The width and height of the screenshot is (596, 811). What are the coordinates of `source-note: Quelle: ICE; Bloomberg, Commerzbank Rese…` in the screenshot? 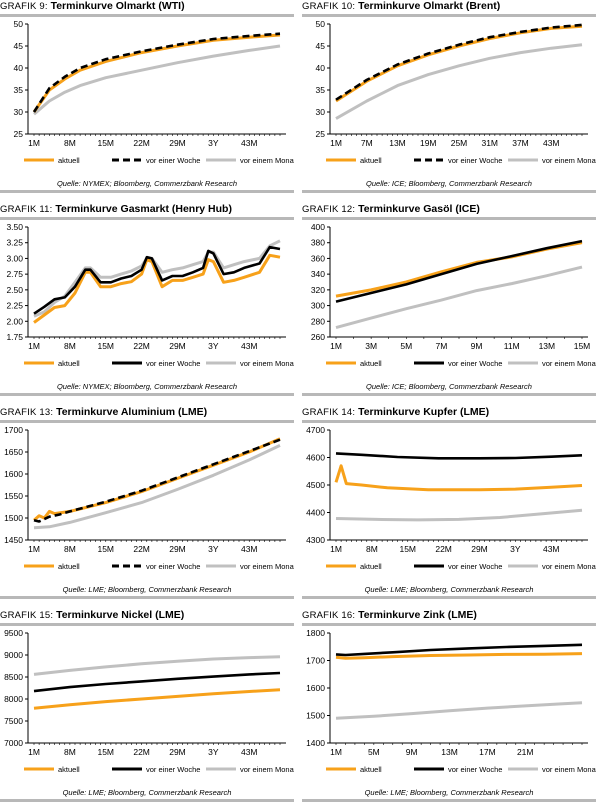 It's located at (449, 183).